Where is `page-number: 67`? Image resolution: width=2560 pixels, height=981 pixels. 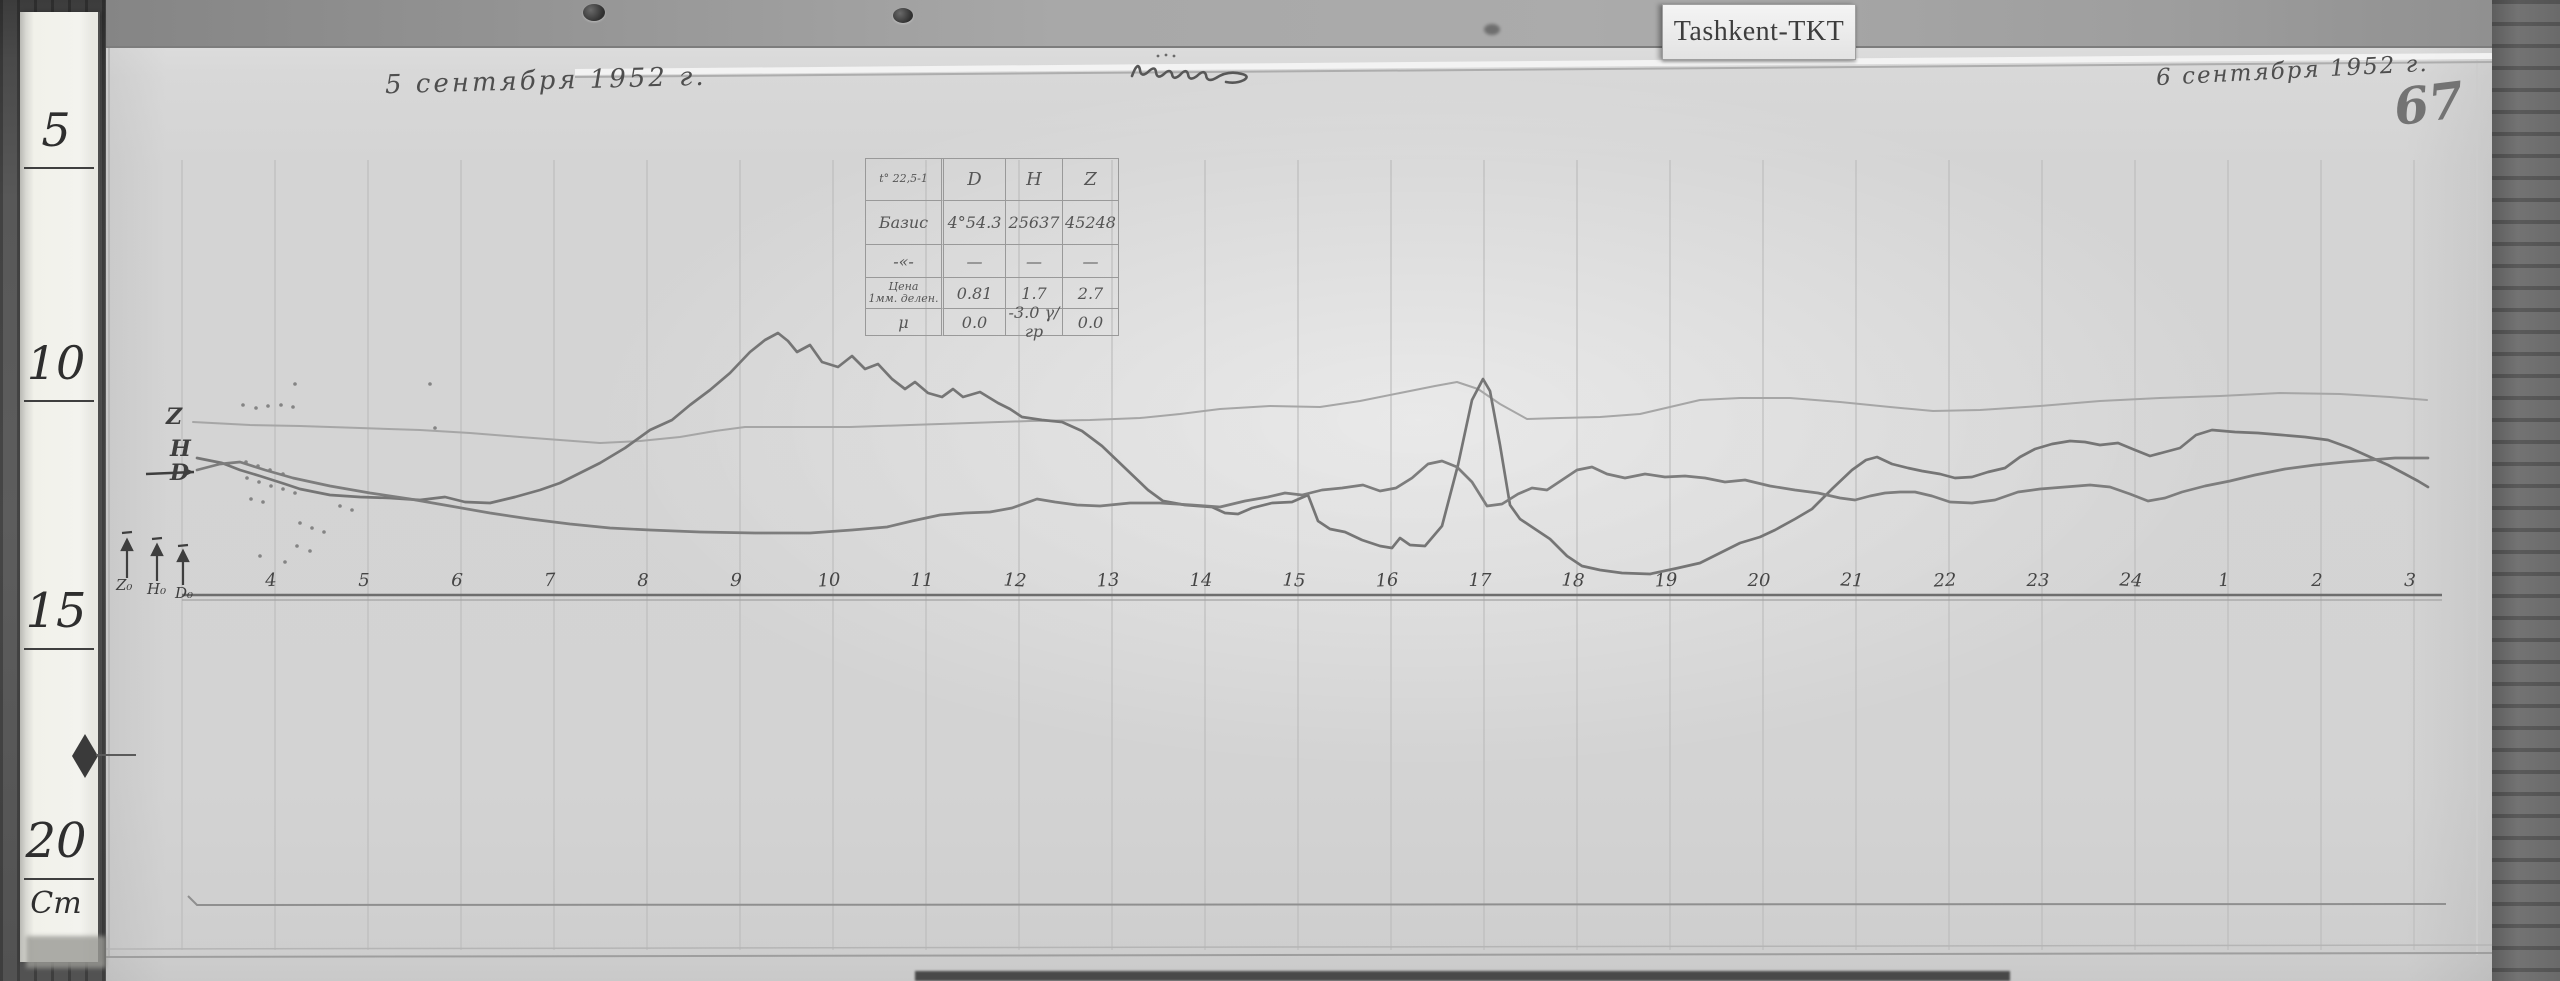 page-number: 67 is located at coordinates (2428, 103).